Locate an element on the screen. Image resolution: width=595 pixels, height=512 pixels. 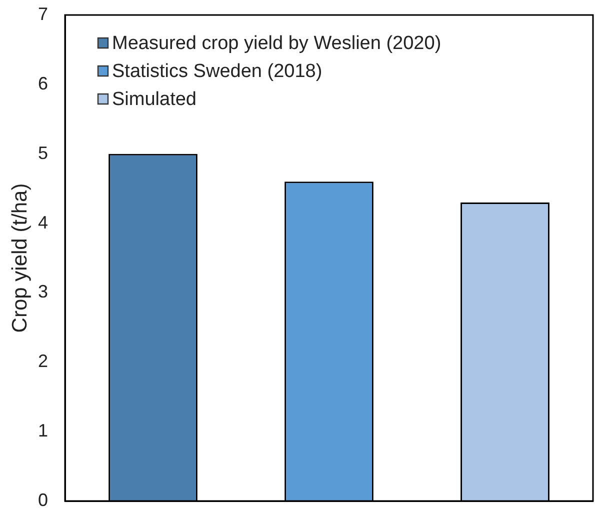
y-tick-label: 4 is located at coordinates (43, 222).